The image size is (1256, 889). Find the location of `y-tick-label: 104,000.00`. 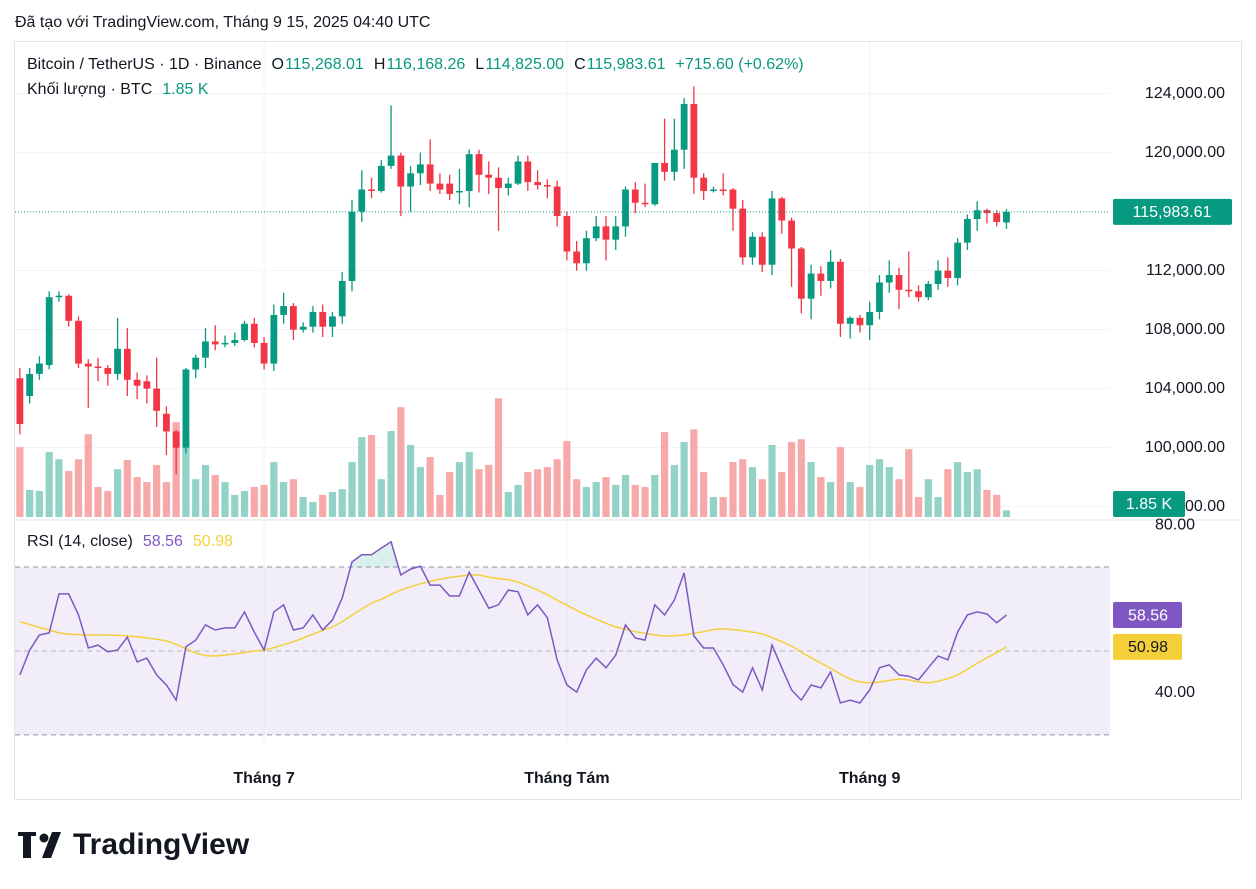

y-tick-label: 104,000.00 is located at coordinates (1185, 388).